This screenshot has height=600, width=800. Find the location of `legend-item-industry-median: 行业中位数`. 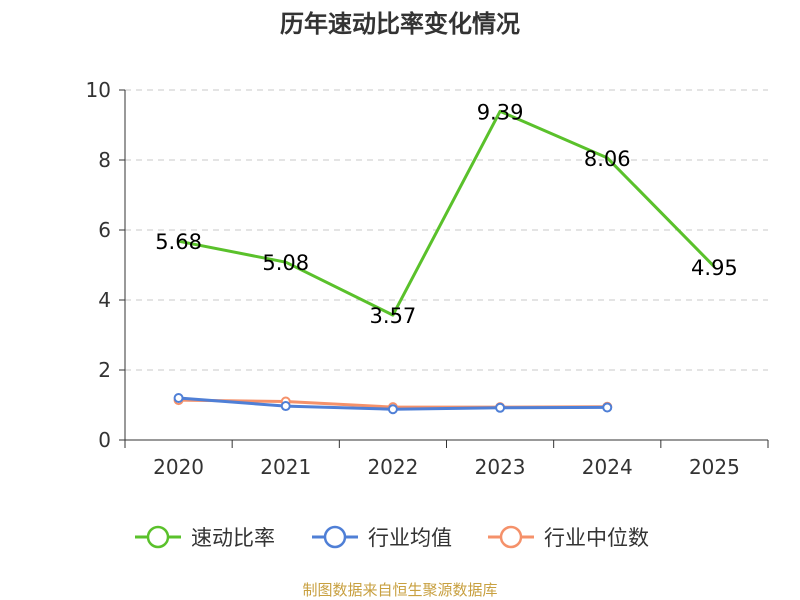

legend-item-industry-median: 行业中位数 is located at coordinates (568, 537).